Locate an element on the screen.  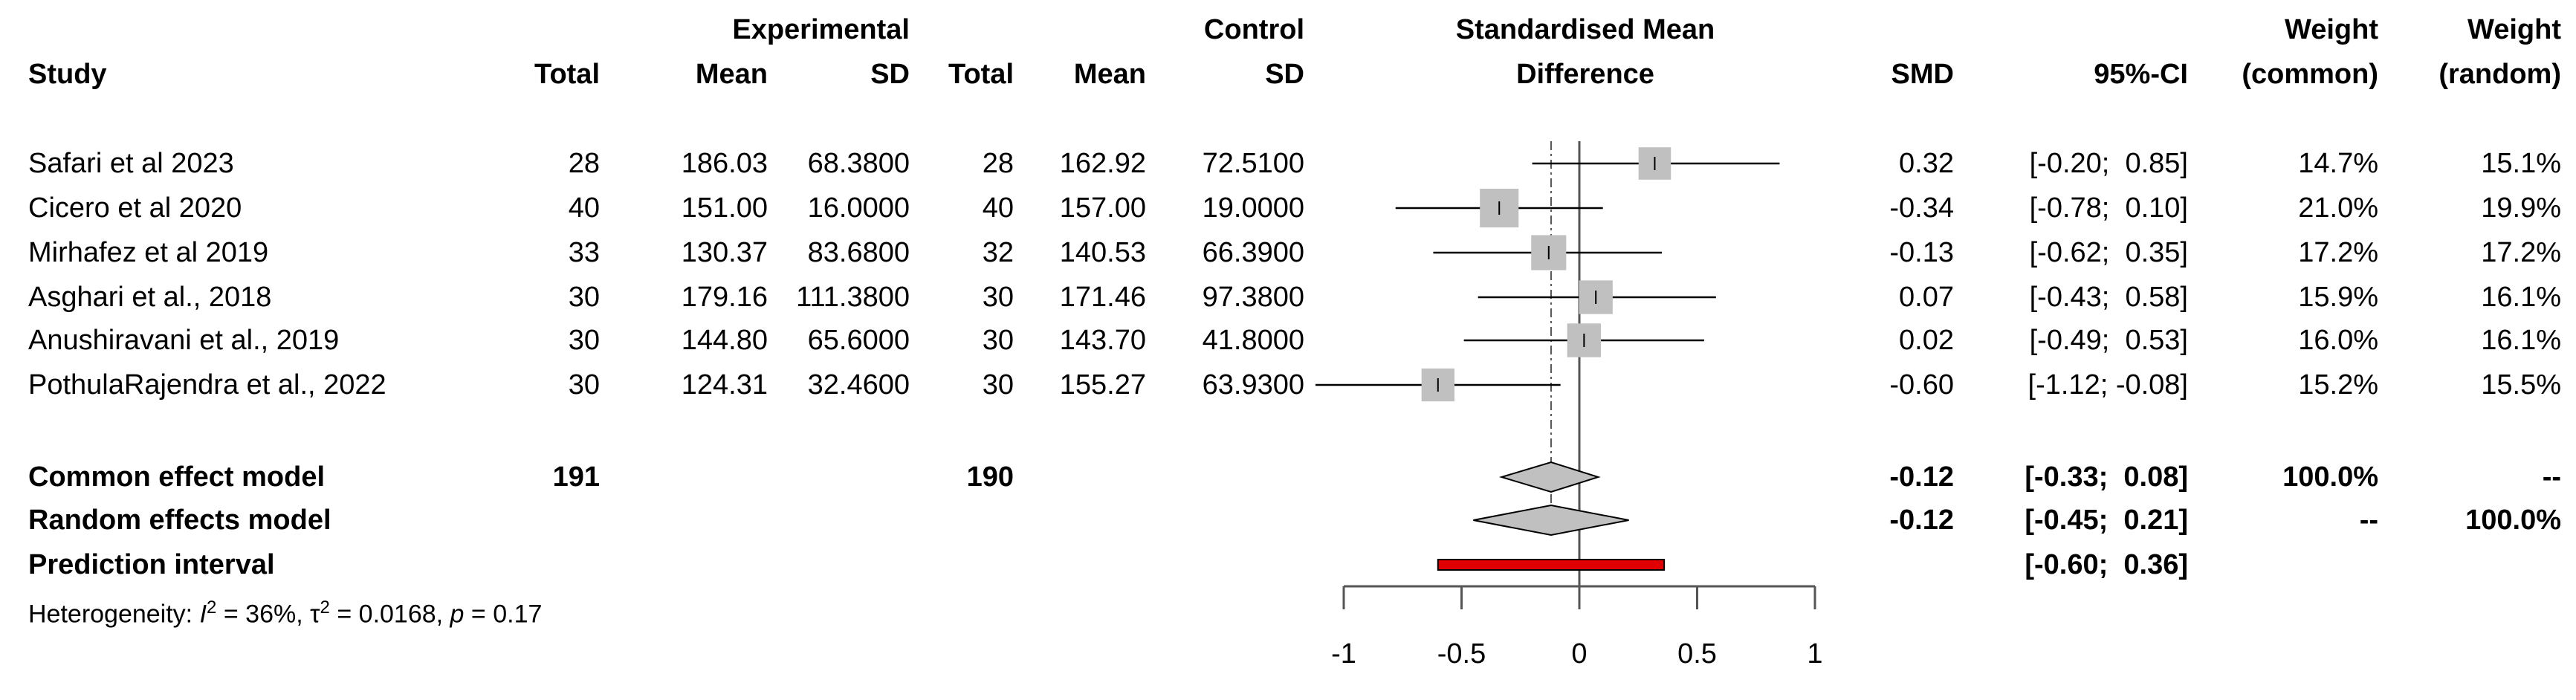
ci-value: [-1.12; -0.08] is located at coordinates (2108, 385).